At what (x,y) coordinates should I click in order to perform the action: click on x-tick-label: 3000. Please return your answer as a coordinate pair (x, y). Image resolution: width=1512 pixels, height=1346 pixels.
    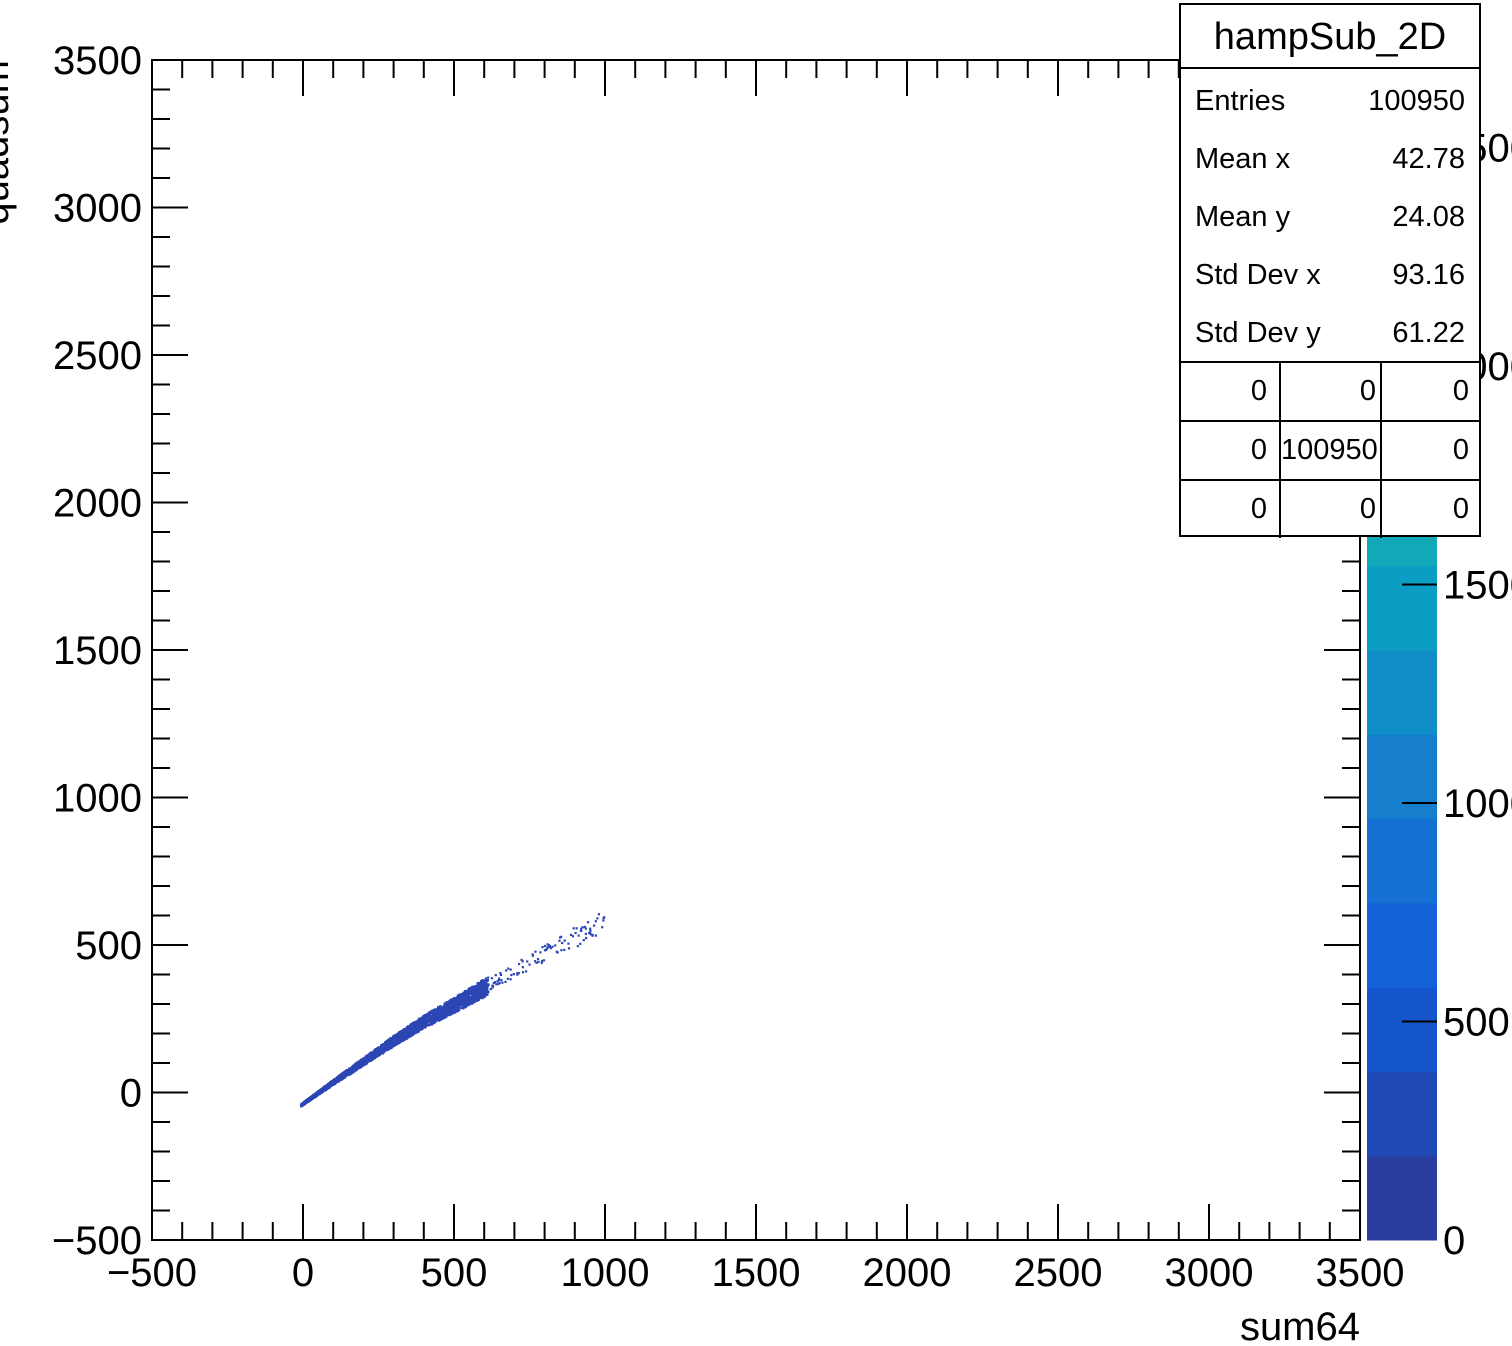
    Looking at the image, I should click on (1209, 1273).